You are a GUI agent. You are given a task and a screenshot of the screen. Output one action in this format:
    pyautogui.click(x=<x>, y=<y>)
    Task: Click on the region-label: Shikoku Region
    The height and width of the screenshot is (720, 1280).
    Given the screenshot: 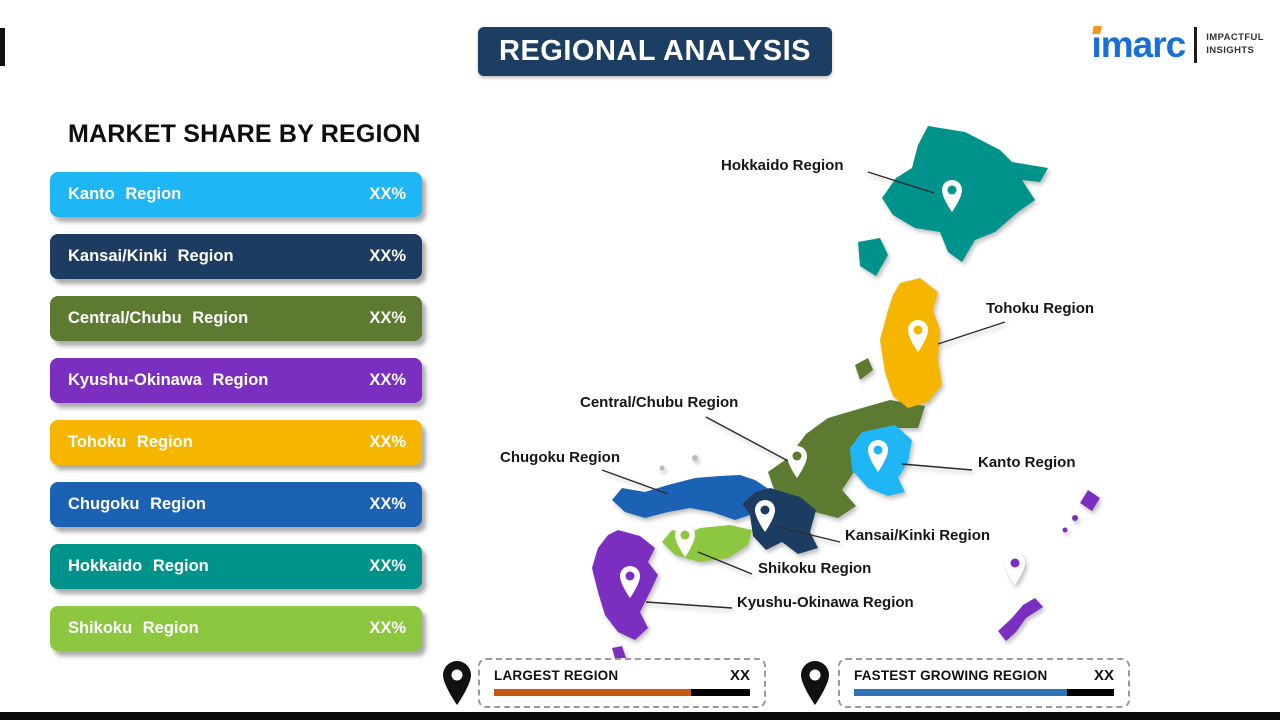 What is the action you would take?
    pyautogui.click(x=133, y=628)
    